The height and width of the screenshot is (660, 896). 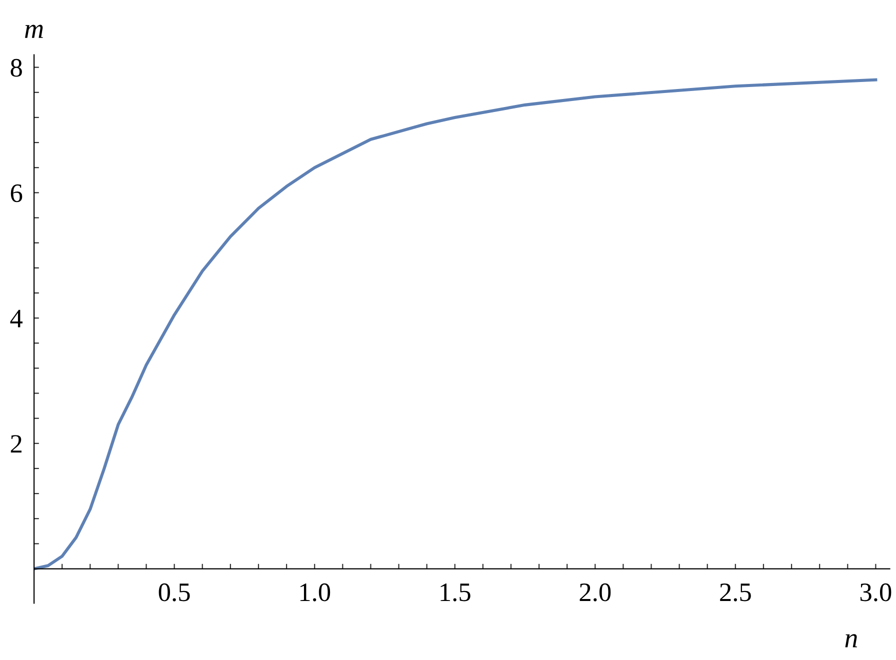 What do you see at coordinates (315, 592) in the screenshot?
I see `x-tick-label: 1.0` at bounding box center [315, 592].